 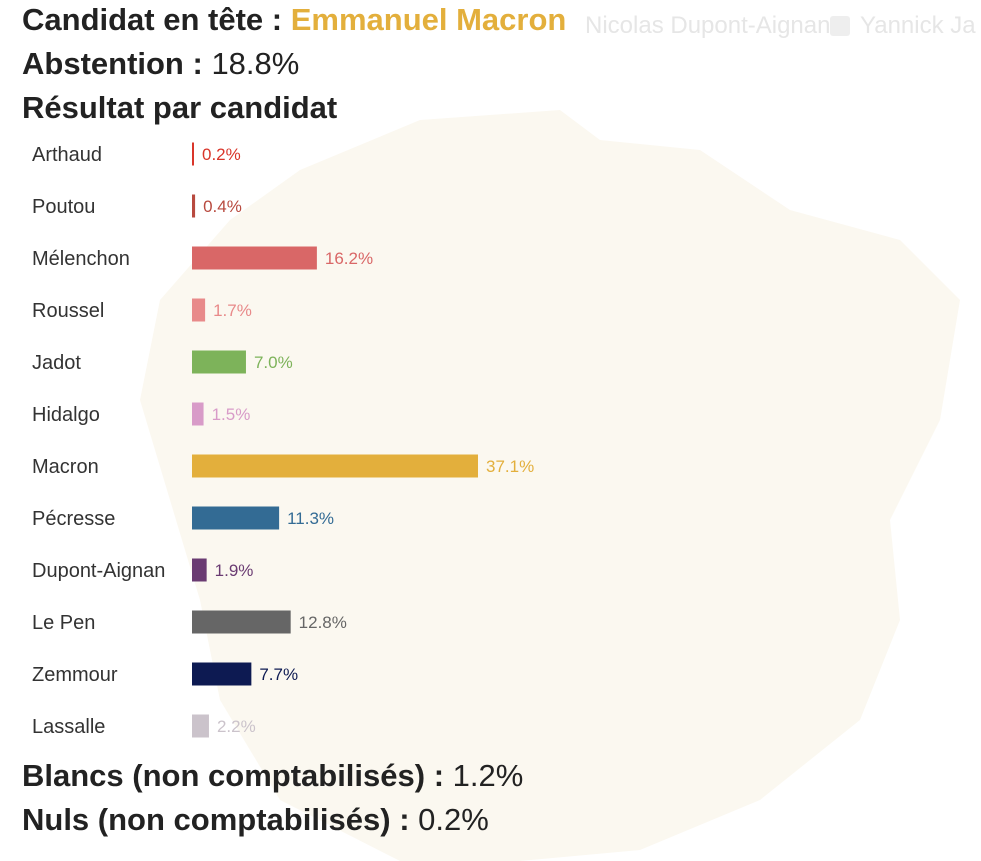 I want to click on candidate-label: Arthaud, so click(x=67, y=155).